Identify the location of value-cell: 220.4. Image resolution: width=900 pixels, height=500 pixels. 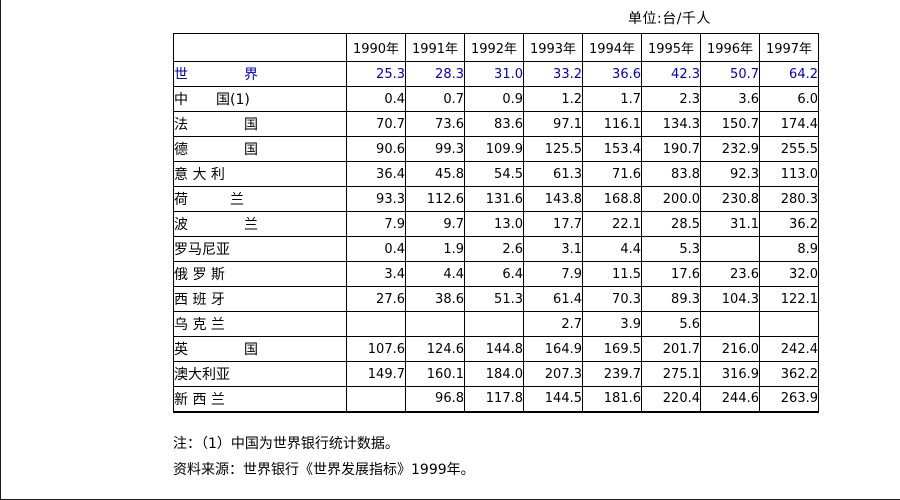
(671, 399).